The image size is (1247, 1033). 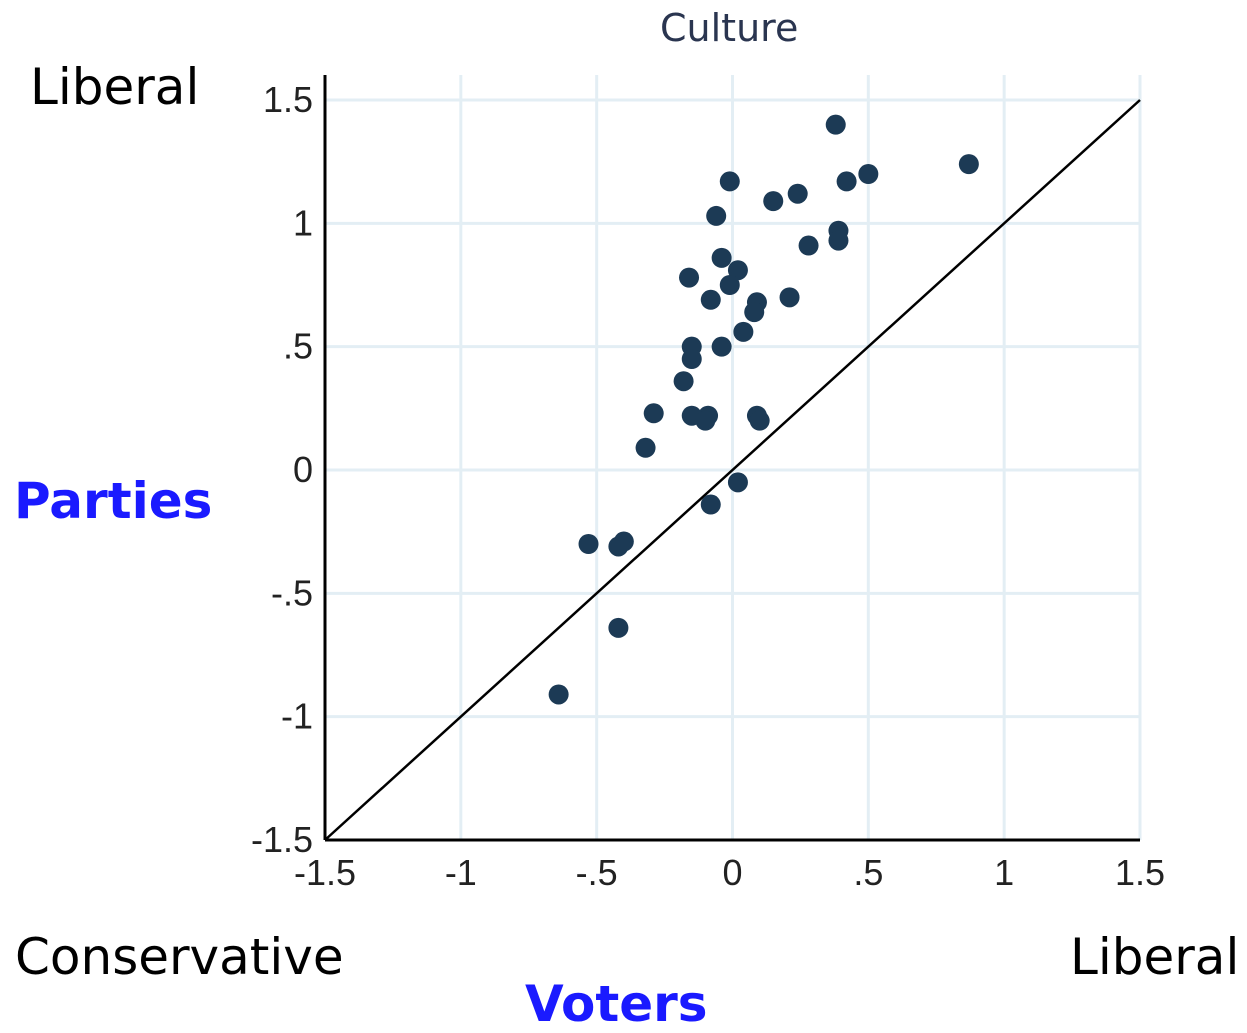 What do you see at coordinates (282, 839) in the screenshot?
I see `y-tick-label: -1.5` at bounding box center [282, 839].